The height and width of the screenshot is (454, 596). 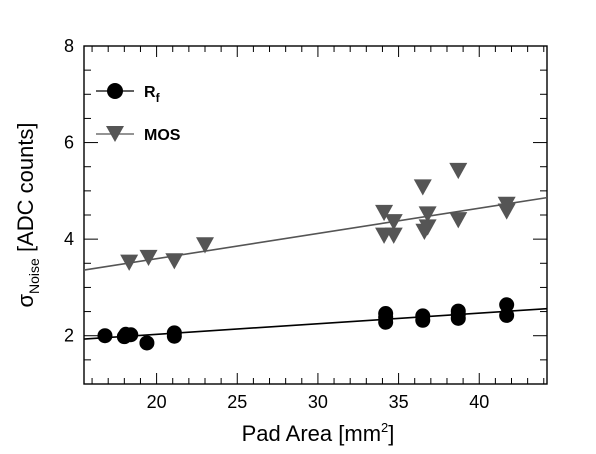 I want to click on fit-line-rf, so click(x=315, y=323).